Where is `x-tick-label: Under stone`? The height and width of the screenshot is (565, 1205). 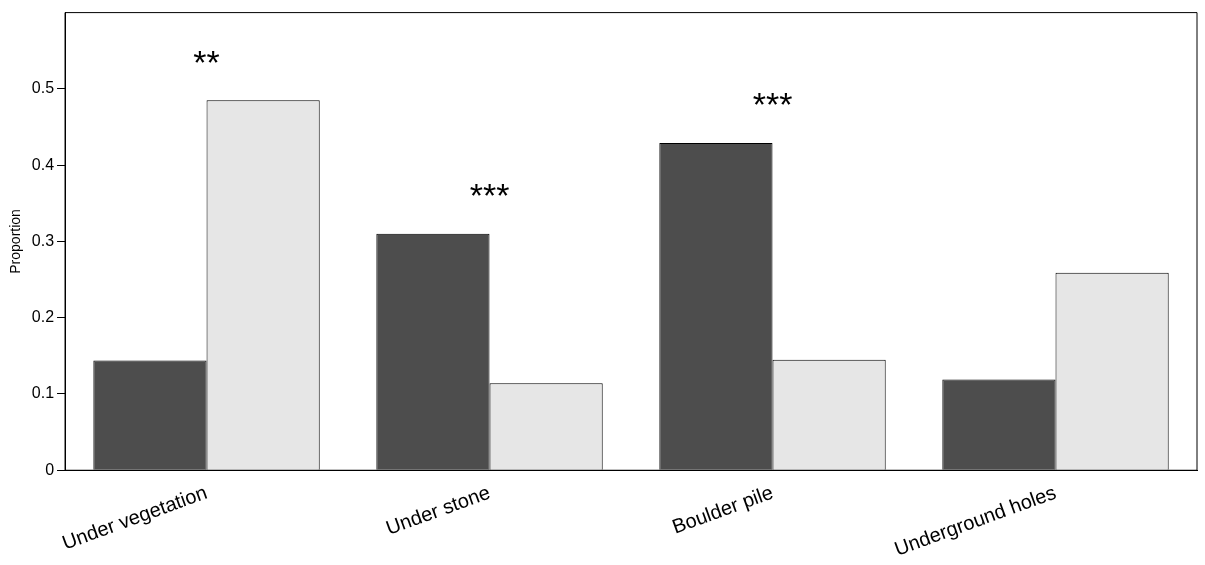 x-tick-label: Under stone is located at coordinates (437, 509).